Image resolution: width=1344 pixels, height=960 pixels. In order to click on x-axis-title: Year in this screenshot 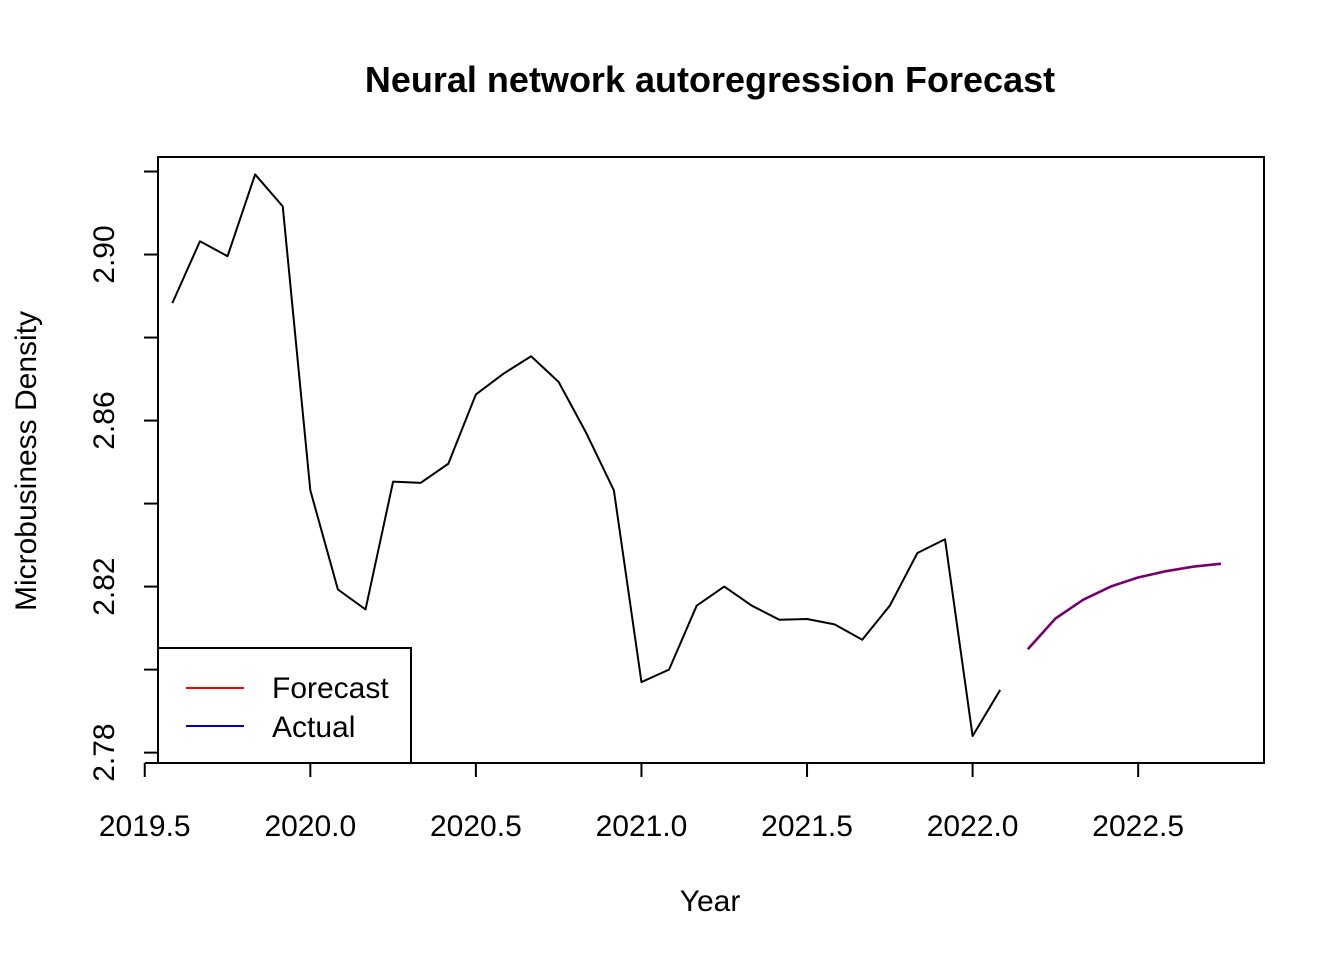, I will do `click(710, 901)`.